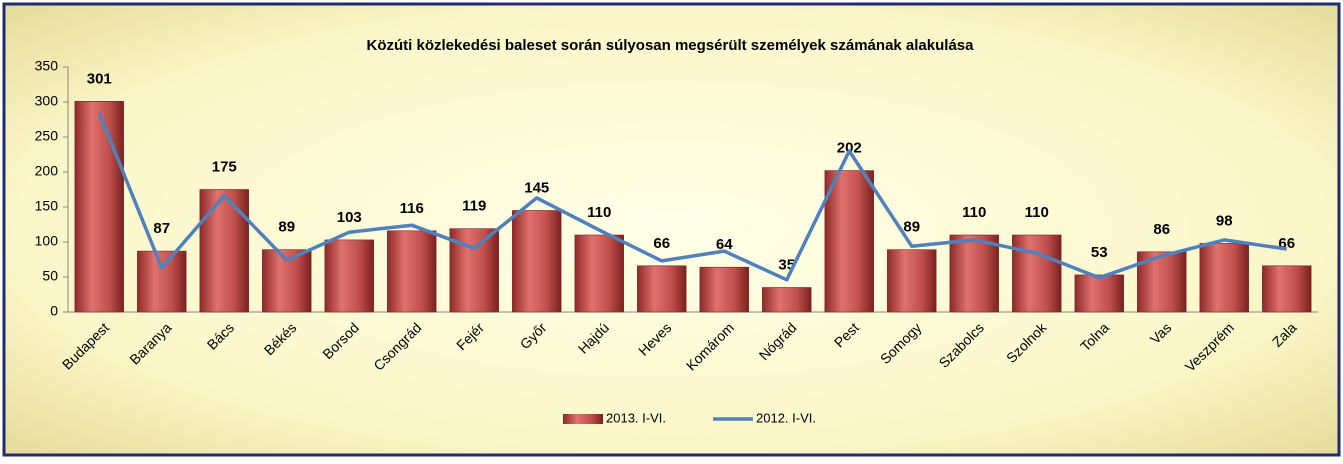  I want to click on legend-swatch, so click(583, 419).